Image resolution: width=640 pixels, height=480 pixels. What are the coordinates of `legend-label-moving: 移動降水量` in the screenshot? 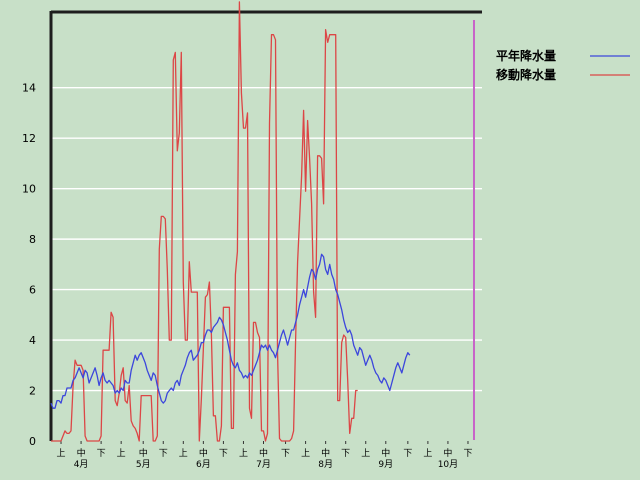 It's located at (526, 74).